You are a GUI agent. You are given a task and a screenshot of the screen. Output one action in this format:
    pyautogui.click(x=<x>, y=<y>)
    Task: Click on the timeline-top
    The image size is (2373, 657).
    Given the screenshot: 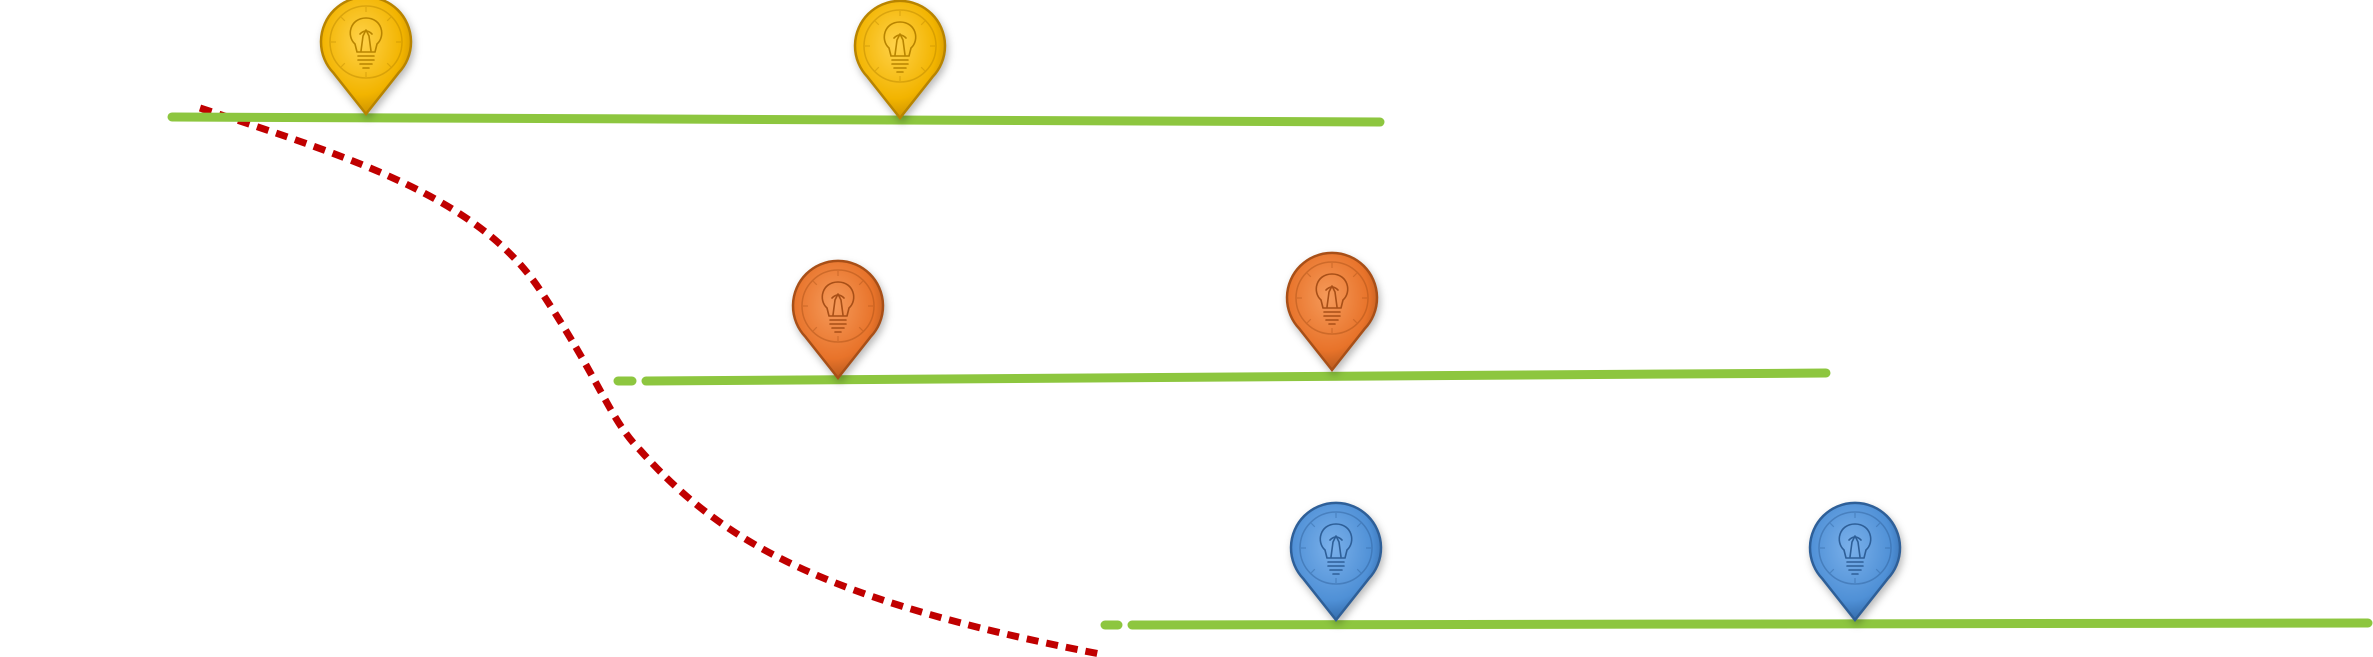 What is the action you would take?
    pyautogui.click(x=776, y=119)
    